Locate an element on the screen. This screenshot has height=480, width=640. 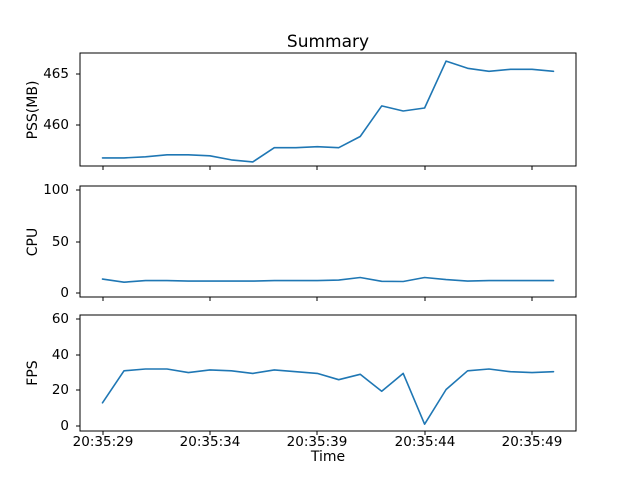
y-tick-label: 40 is located at coordinates (60, 355).